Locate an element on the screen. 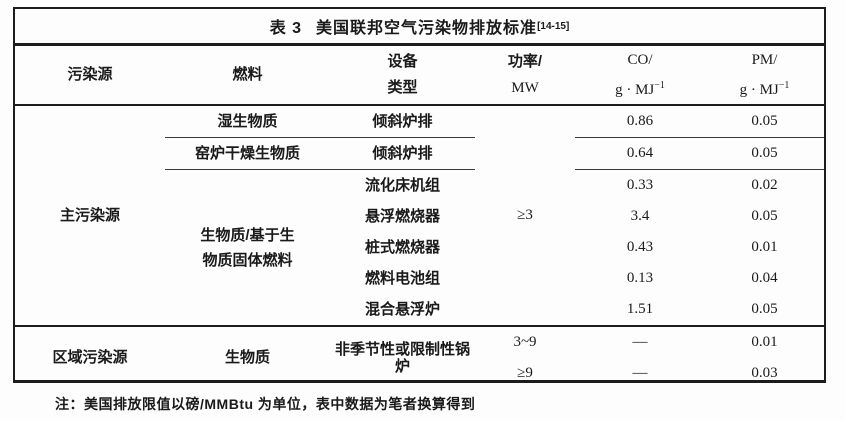  table-row: 悬浮燃烧器 3.4 0.05 is located at coordinates (419, 216).